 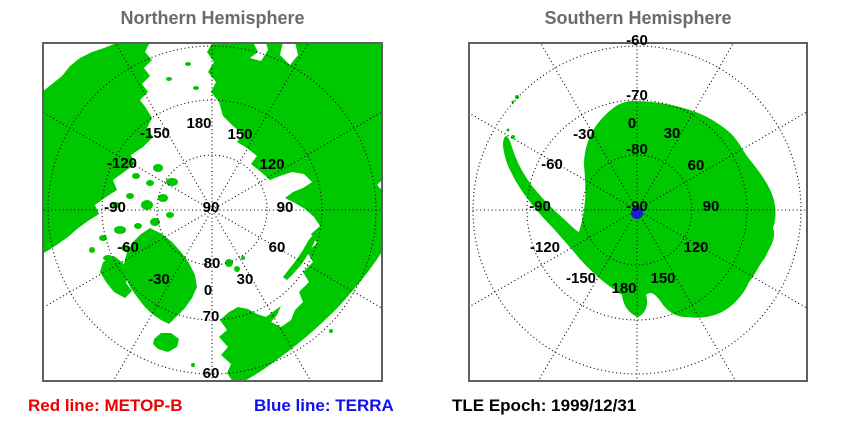 I want to click on graticule-label: 70, so click(x=211, y=316).